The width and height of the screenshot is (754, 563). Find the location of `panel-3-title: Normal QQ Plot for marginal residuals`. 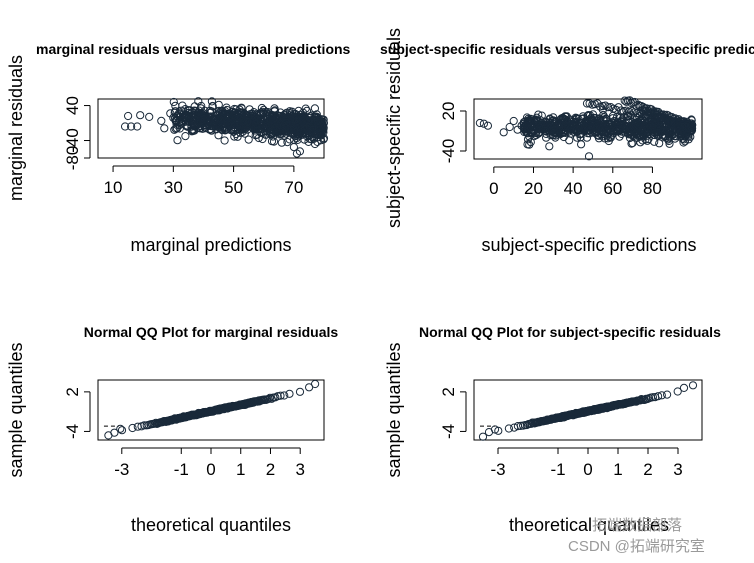

panel-3-title: Normal QQ Plot for marginal residuals is located at coordinates (211, 332).